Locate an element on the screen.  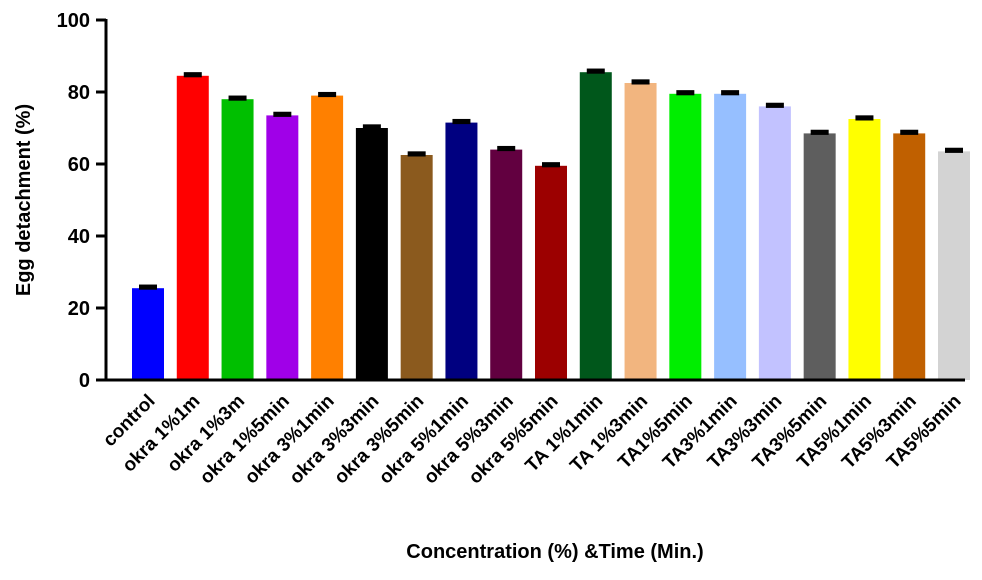
y-tick-label: 40 is located at coordinates (79, 237).